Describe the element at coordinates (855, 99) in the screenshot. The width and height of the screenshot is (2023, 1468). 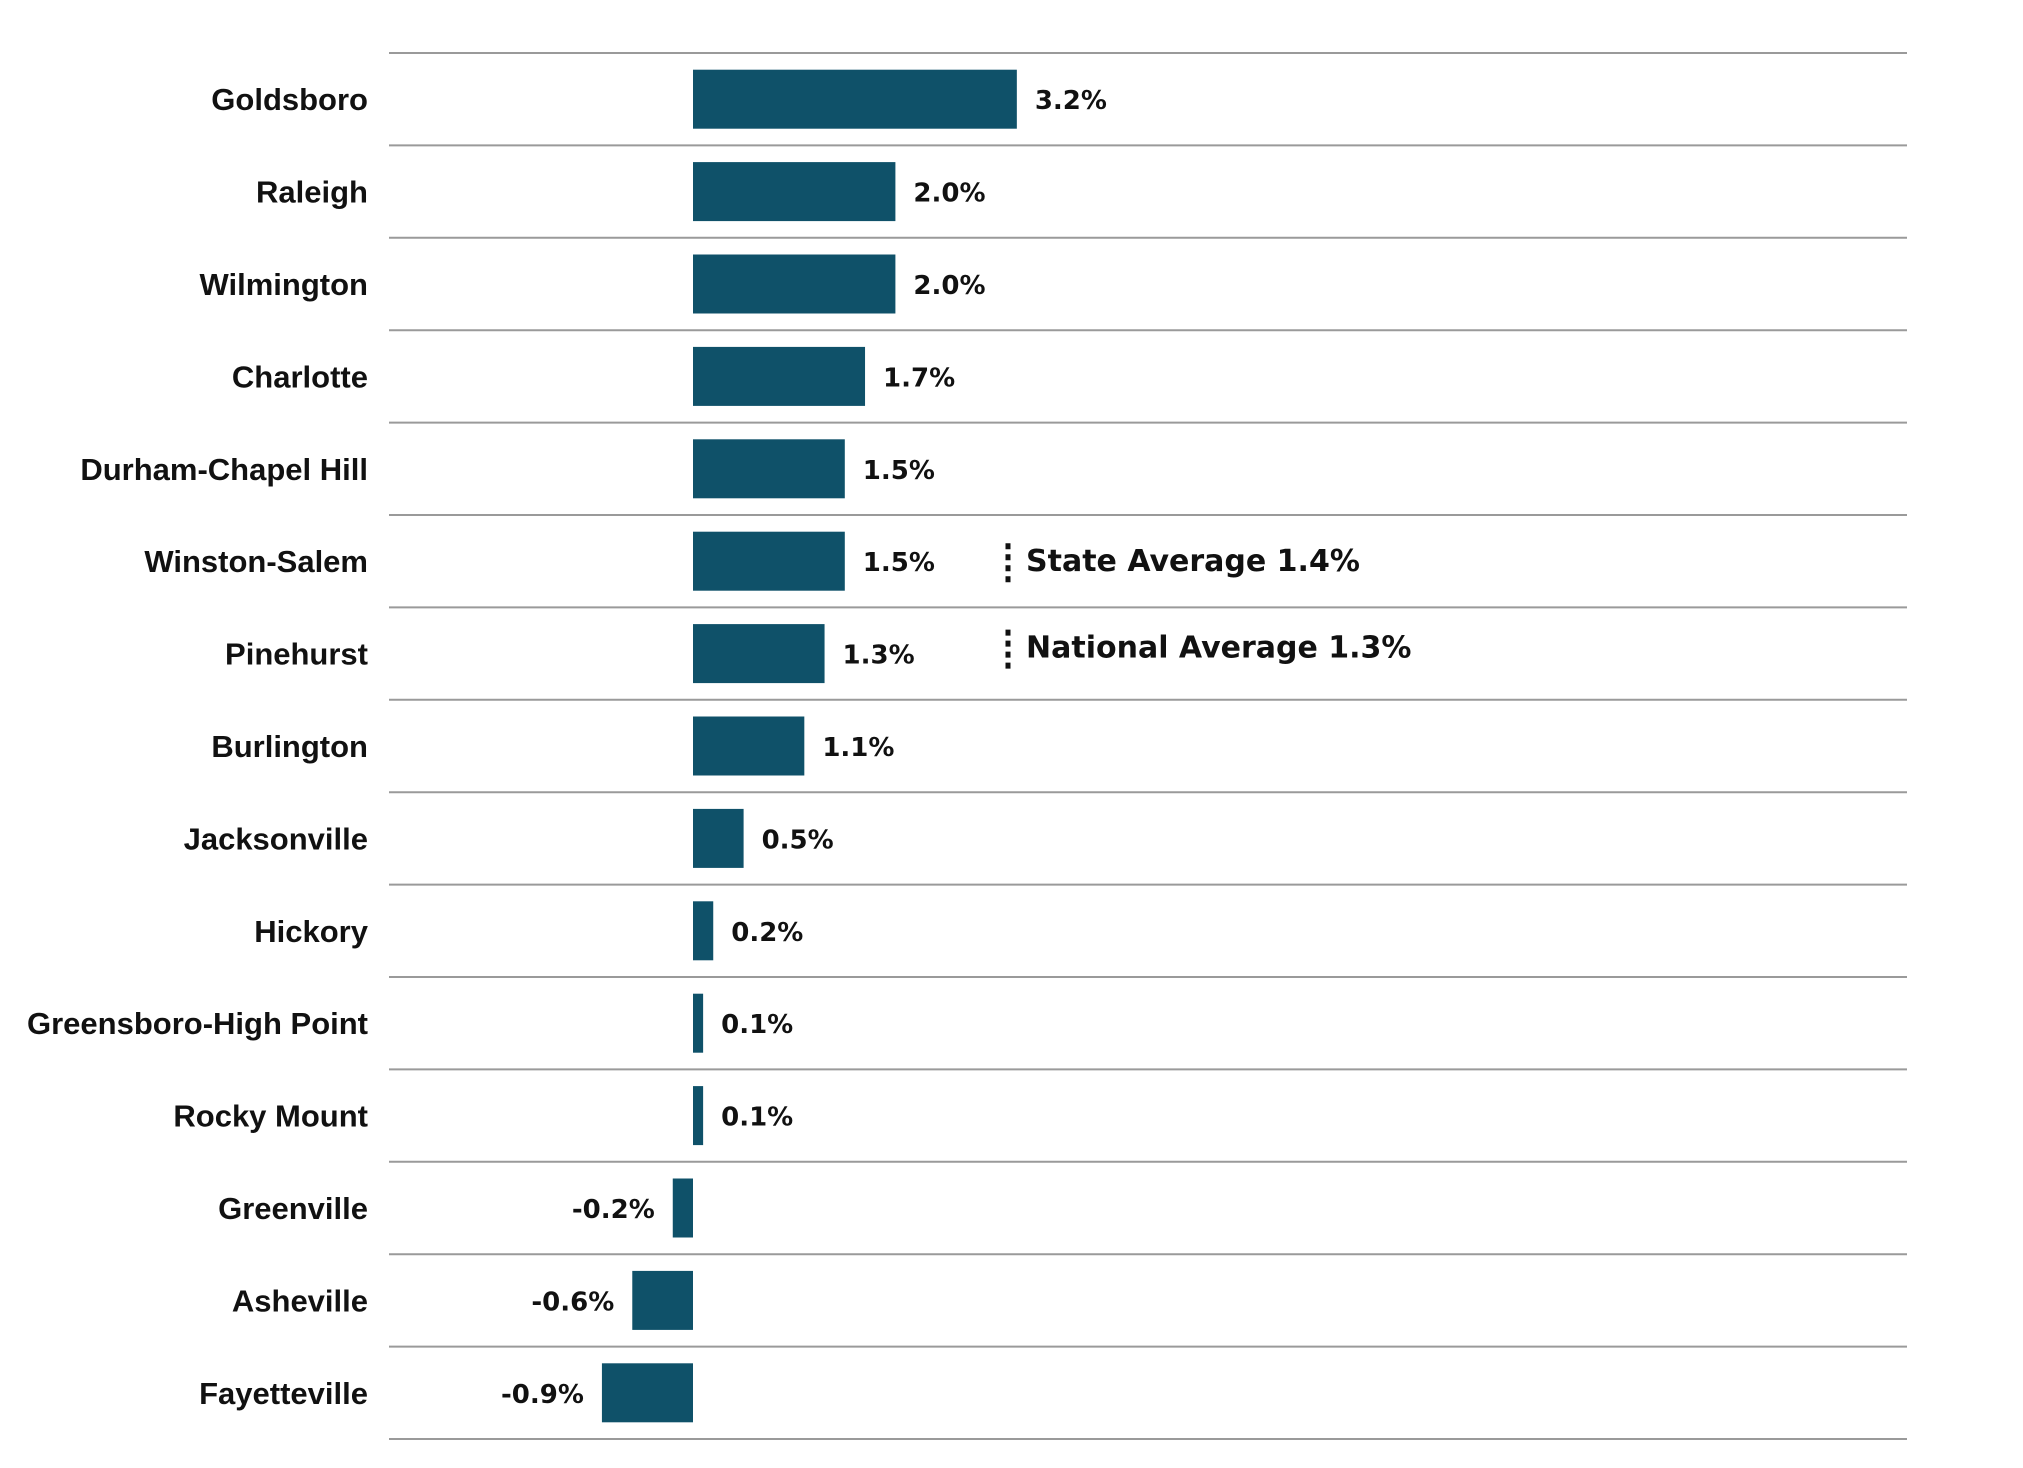
I see `bar-goldsboro` at that location.